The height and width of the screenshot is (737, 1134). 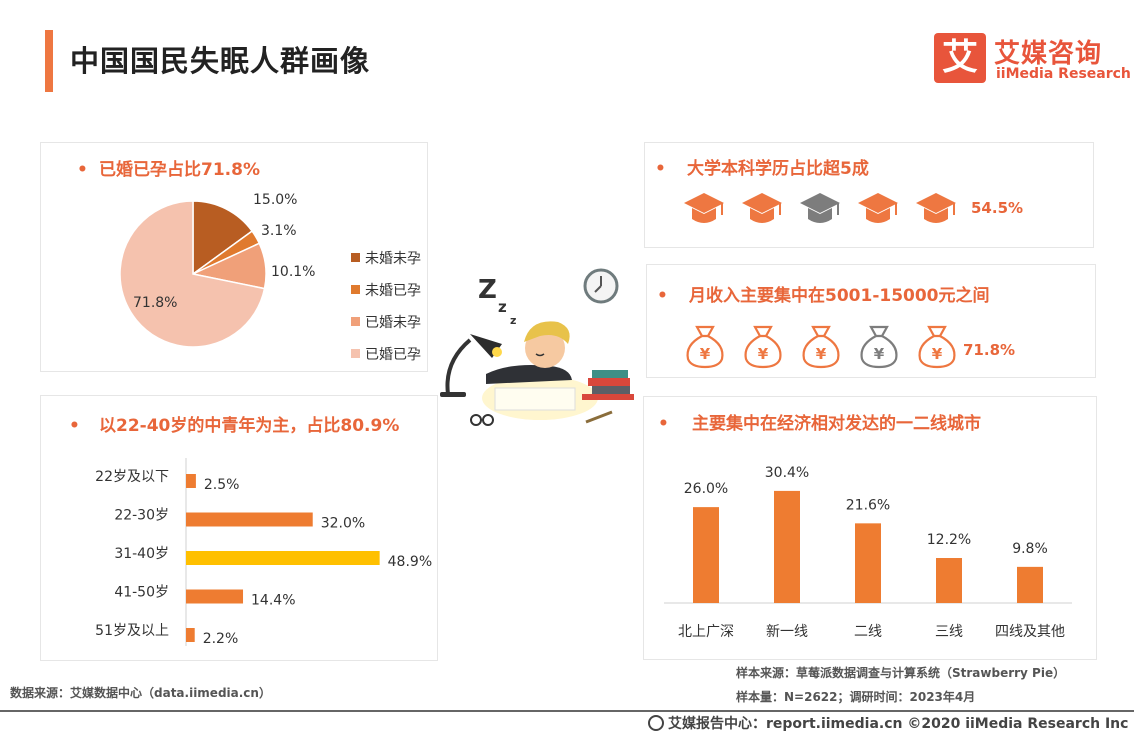 What do you see at coordinates (1063, 74) in the screenshot?
I see `logo-text-en: iiMedia Research` at bounding box center [1063, 74].